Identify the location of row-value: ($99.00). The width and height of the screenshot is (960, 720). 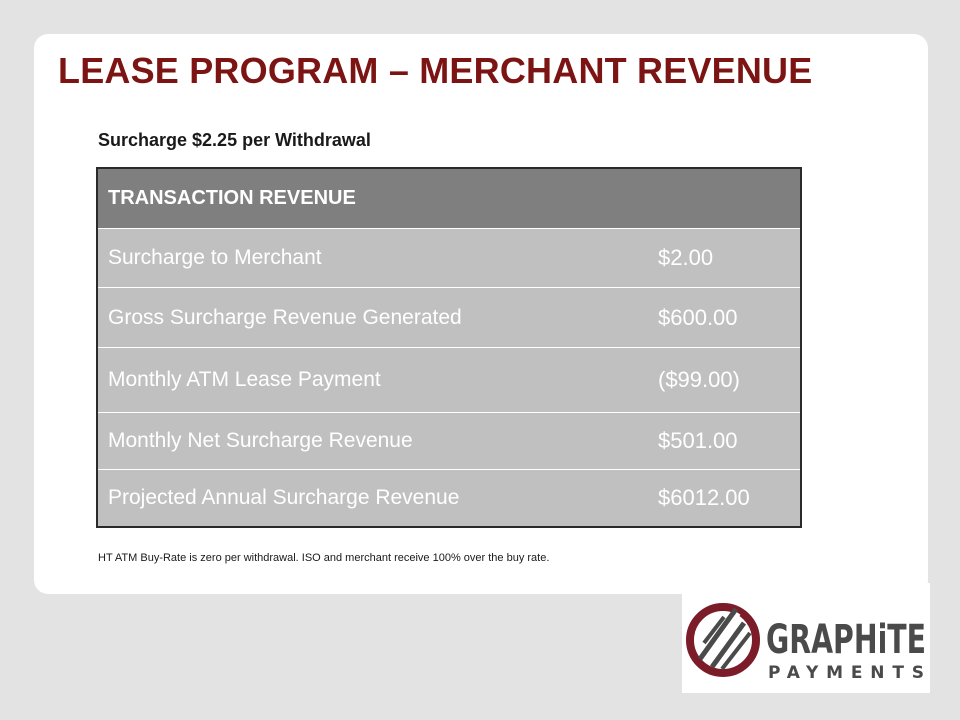
(724, 380).